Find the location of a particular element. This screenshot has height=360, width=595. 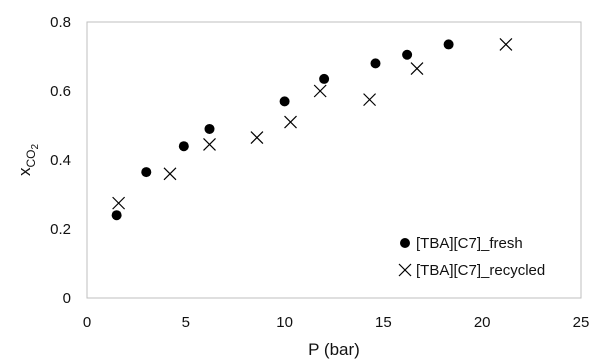

x-tick-label: 25 is located at coordinates (581, 322).